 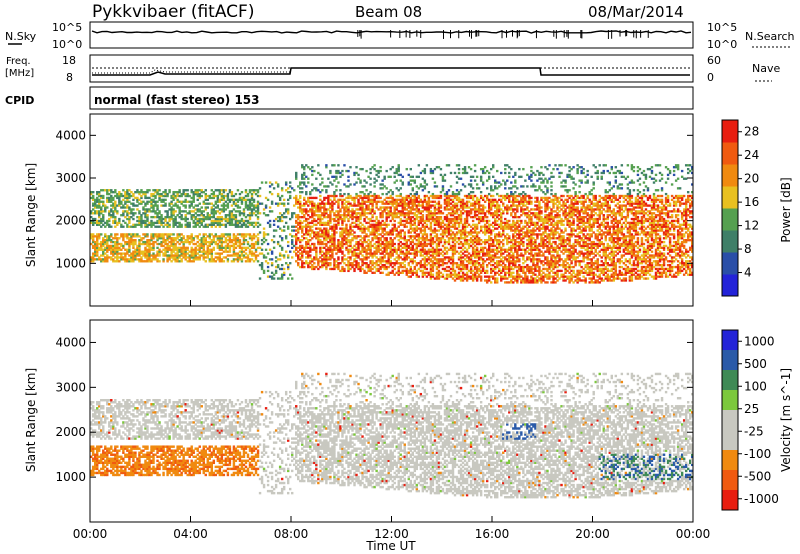 What do you see at coordinates (714, 60) in the screenshot?
I see `nave-tick-top: 60` at bounding box center [714, 60].